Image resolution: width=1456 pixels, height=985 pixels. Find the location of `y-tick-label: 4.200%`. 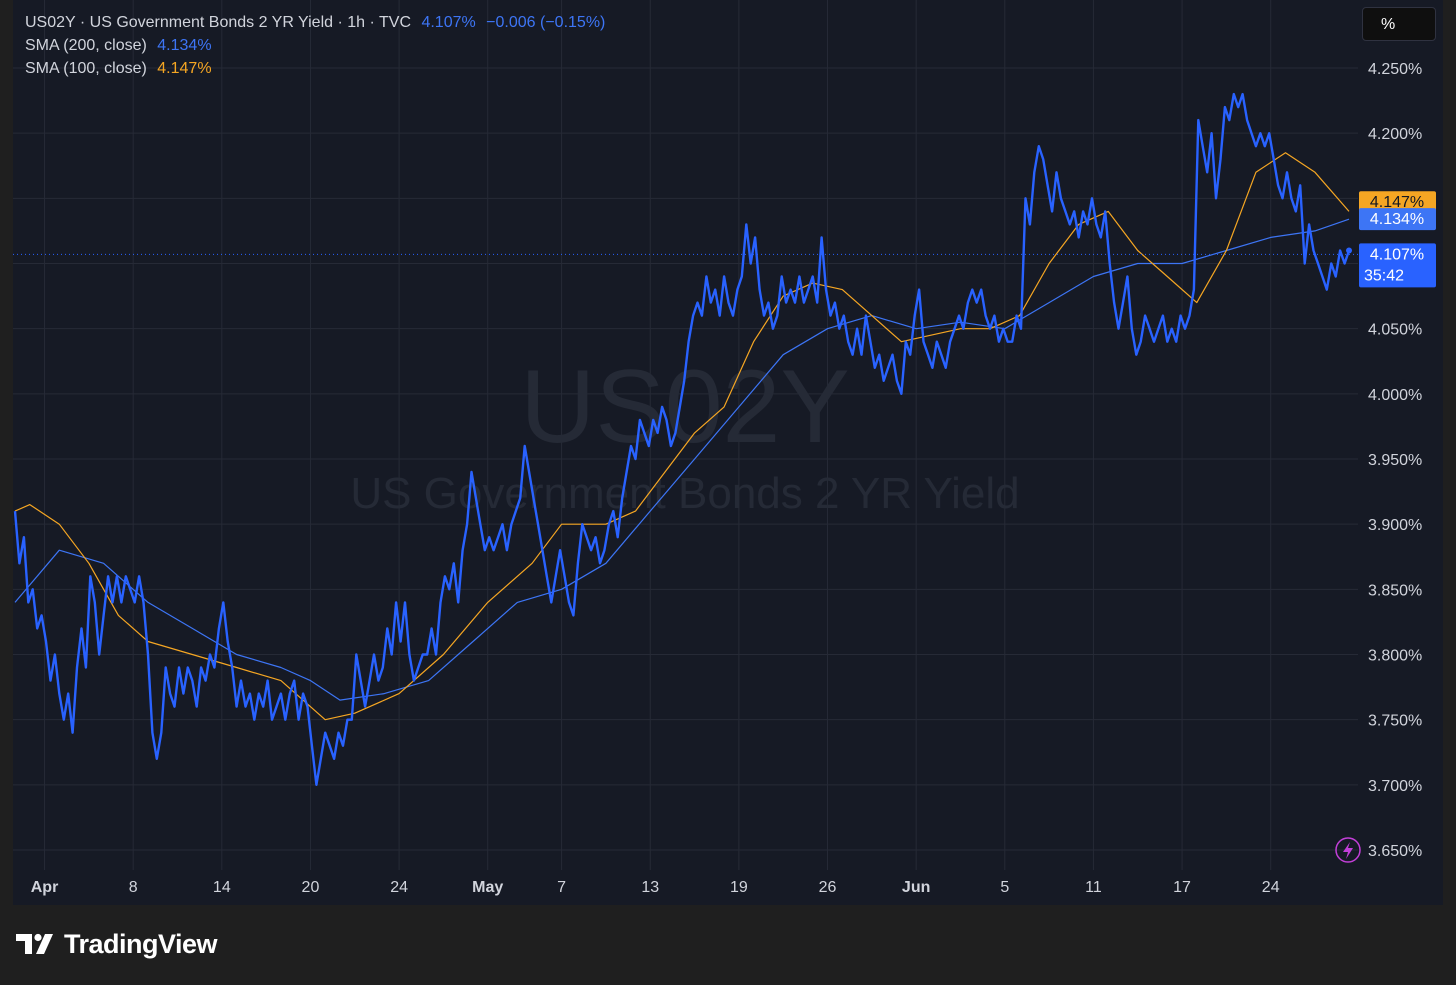

y-tick-label: 4.200% is located at coordinates (1395, 134).